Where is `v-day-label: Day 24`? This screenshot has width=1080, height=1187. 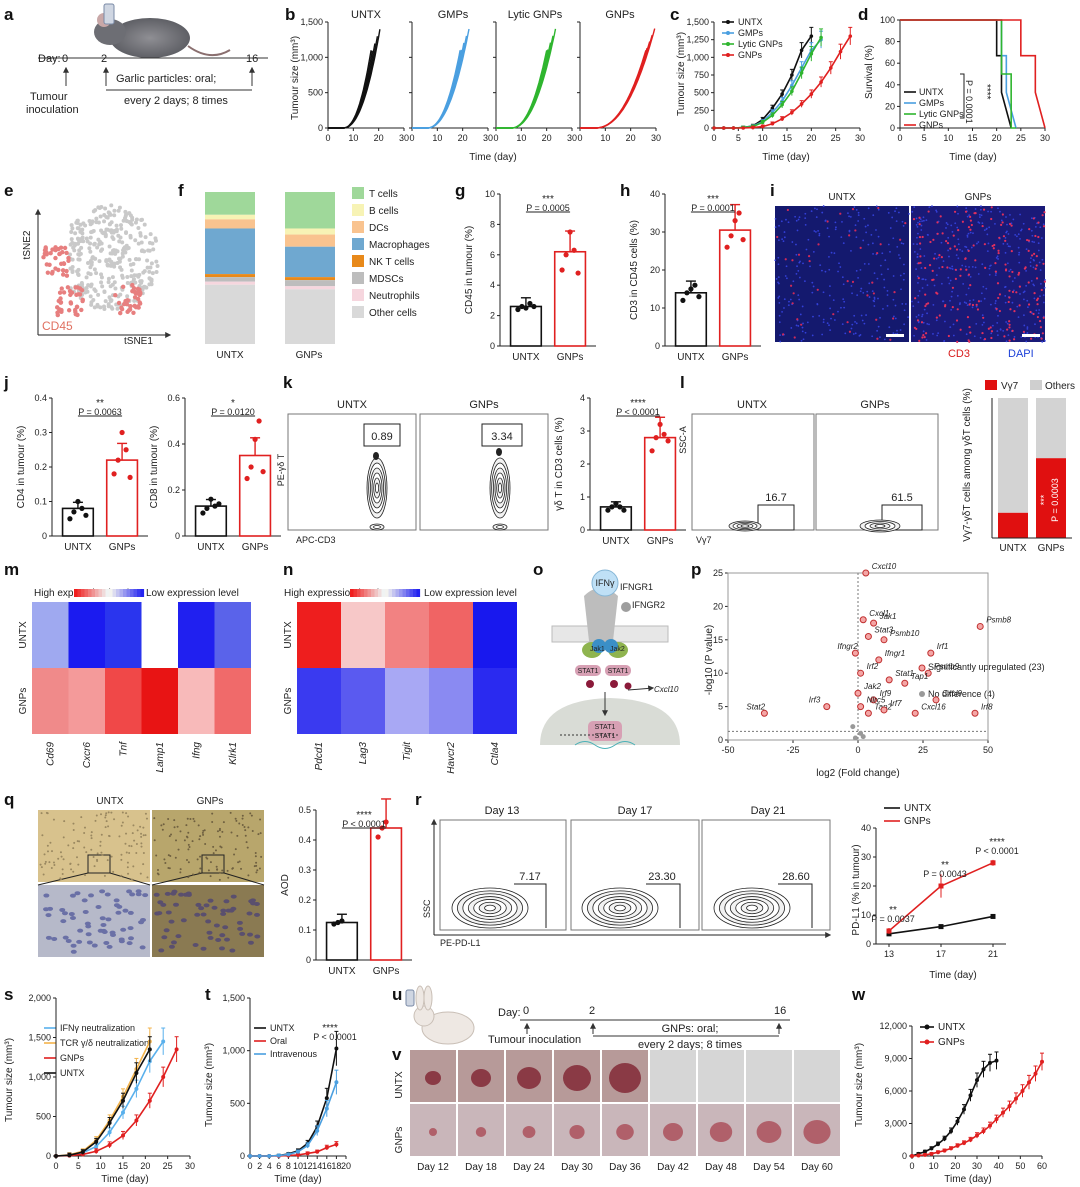
v-day-label: Day 24 is located at coordinates (529, 1167).